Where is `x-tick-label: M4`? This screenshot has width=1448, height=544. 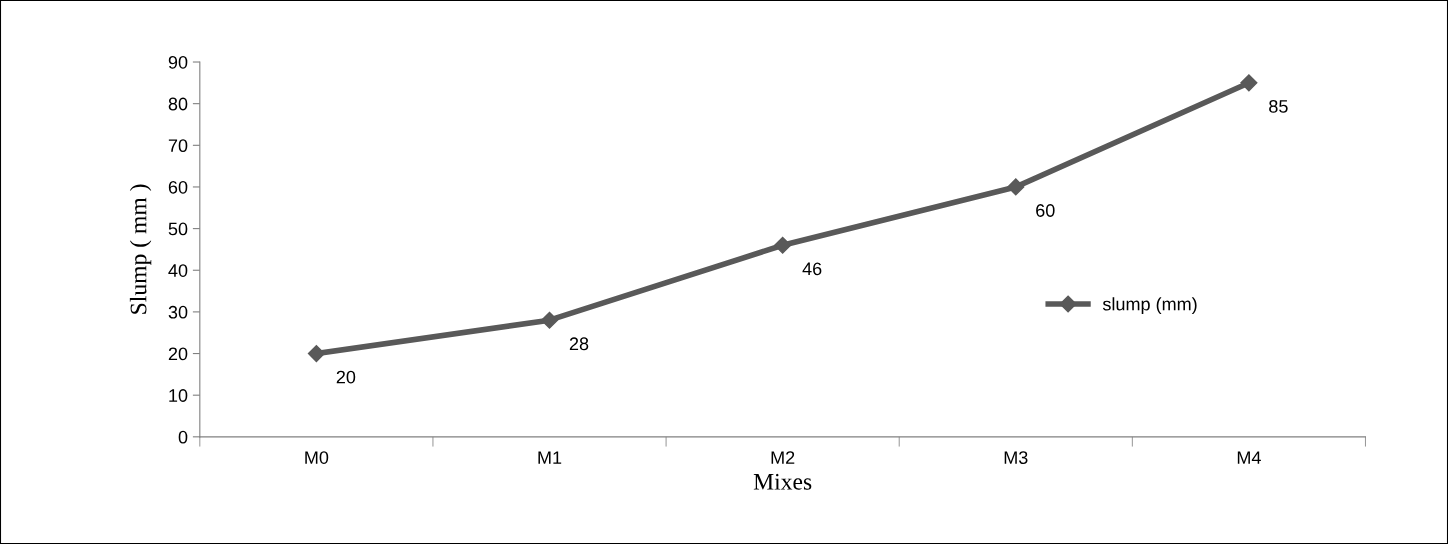 x-tick-label: M4 is located at coordinates (1249, 457).